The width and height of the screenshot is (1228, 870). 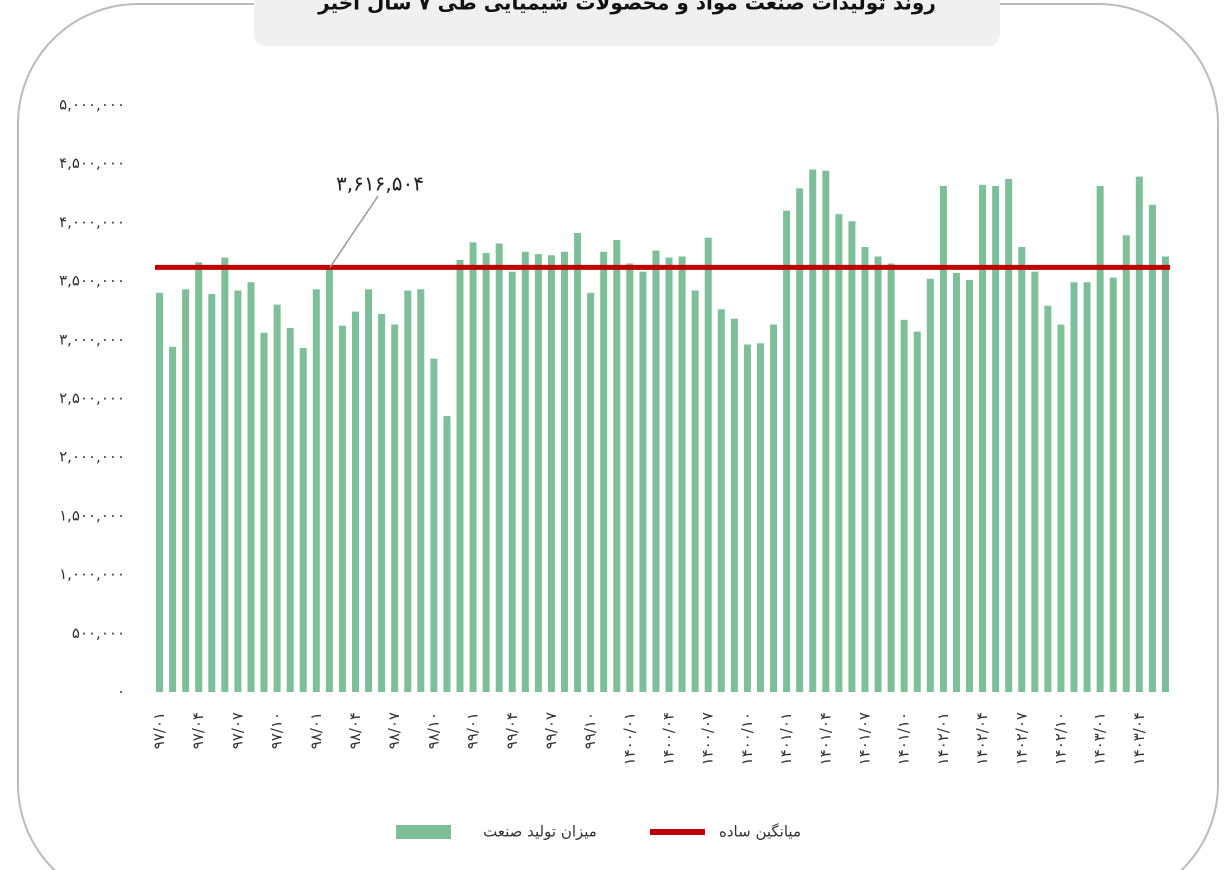 I want to click on x-tick-label: ۱۴۰۲/۰۷, so click(x=1021, y=738).